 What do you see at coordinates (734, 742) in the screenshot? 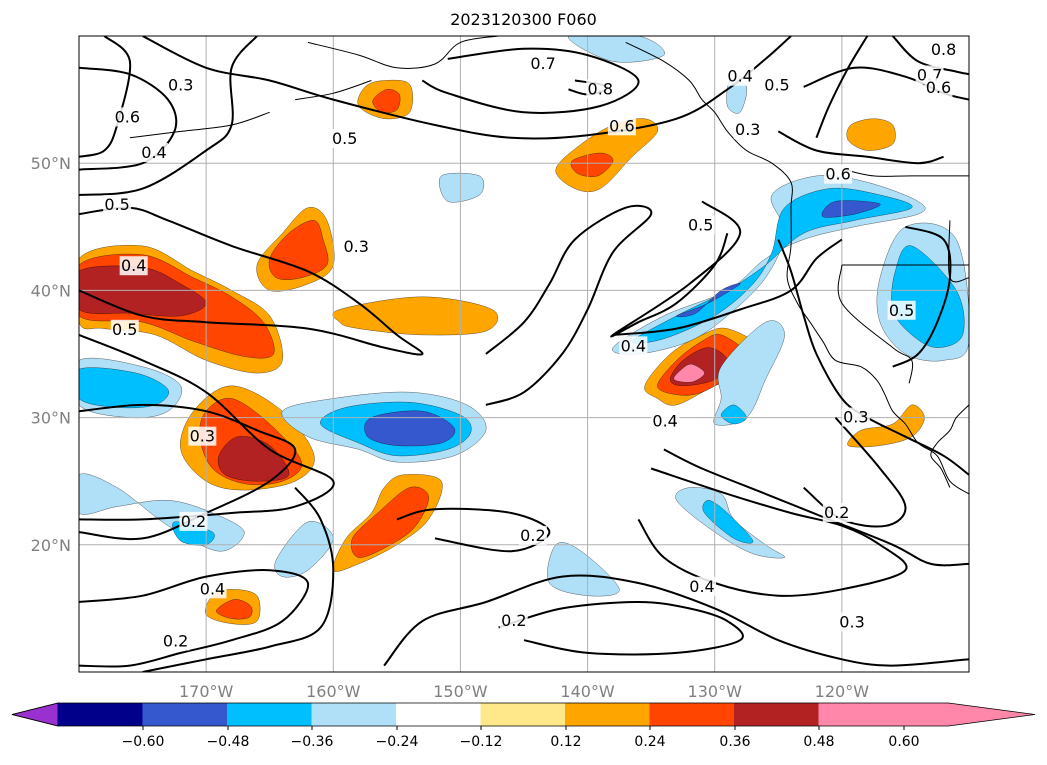
I see `colorbar-tick-label: 0.36` at bounding box center [734, 742].